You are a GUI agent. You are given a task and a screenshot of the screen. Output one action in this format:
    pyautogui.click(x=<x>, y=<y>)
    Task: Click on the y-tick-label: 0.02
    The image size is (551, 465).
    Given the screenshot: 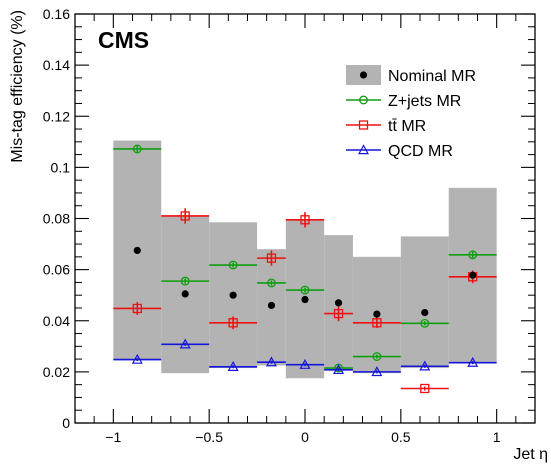 What is the action you would take?
    pyautogui.click(x=56, y=372)
    